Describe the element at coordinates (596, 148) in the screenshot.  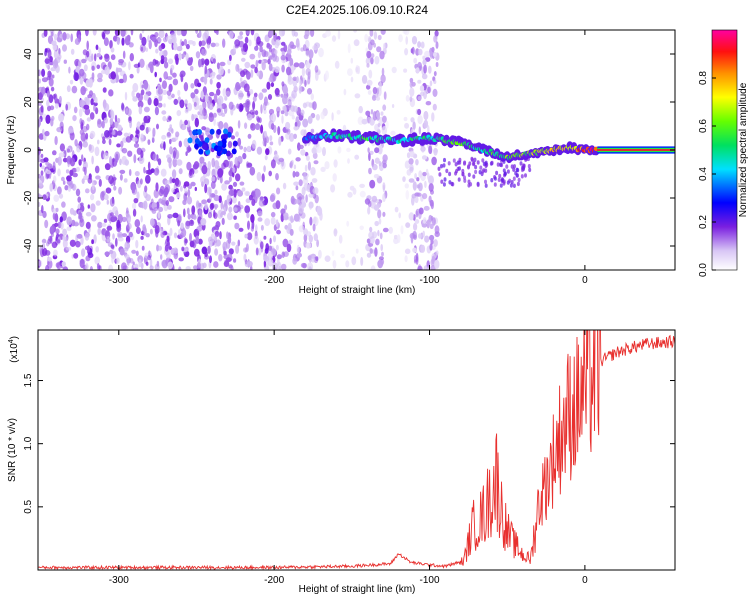
I see `signal-point` at that location.